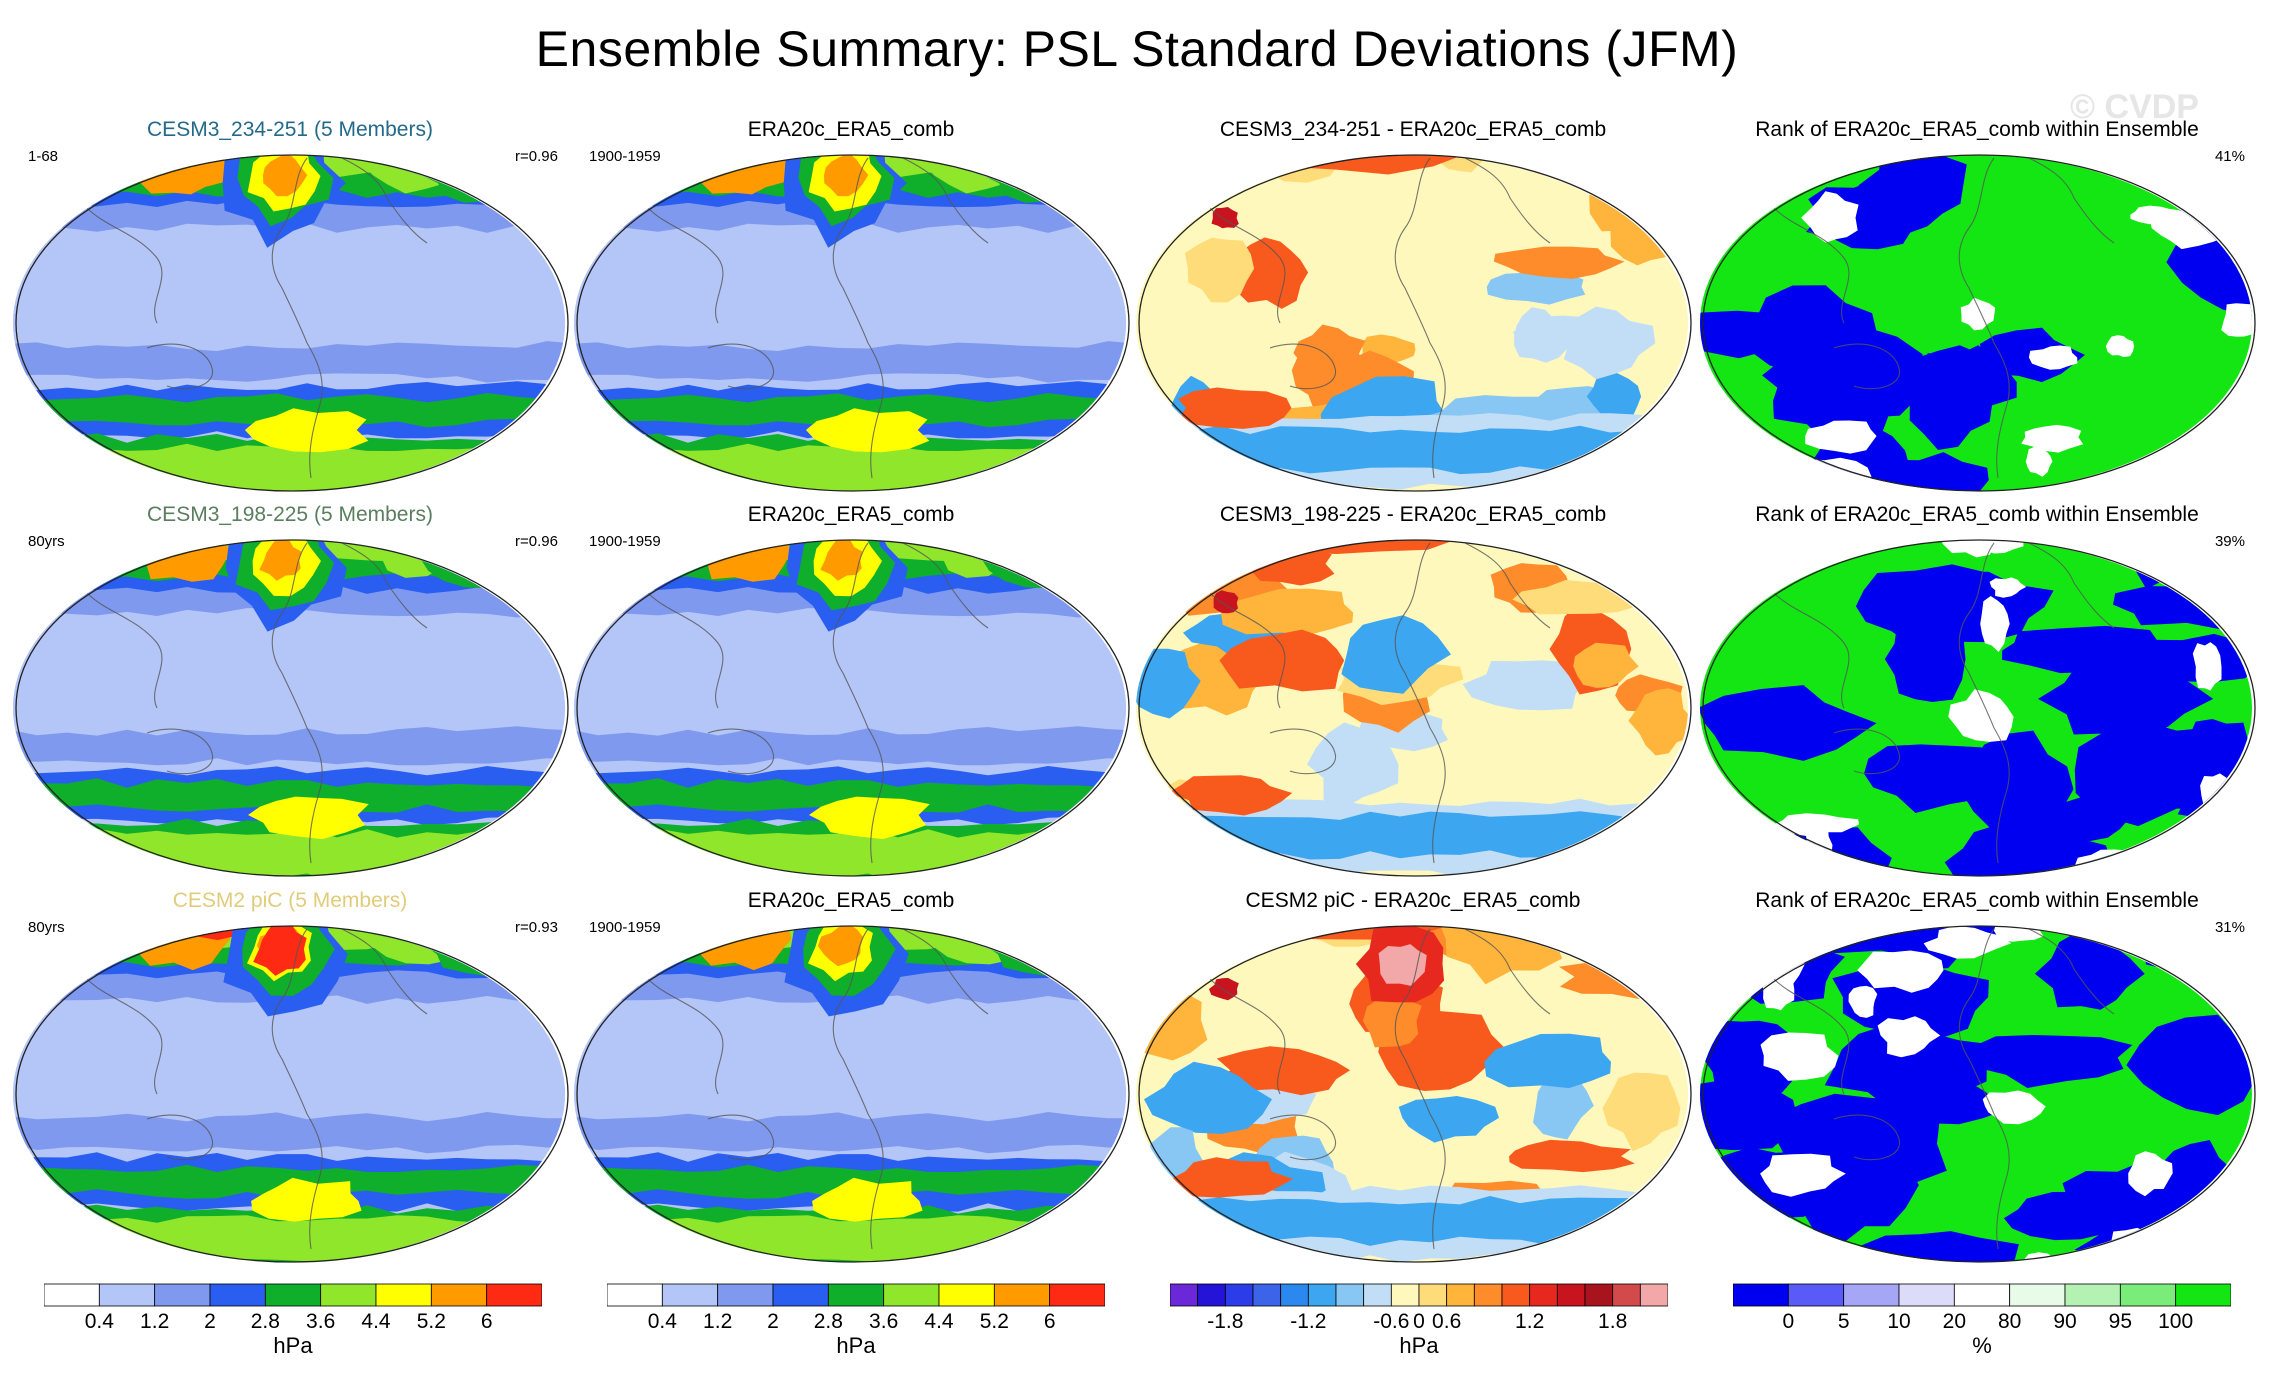 Image resolution: width=2274 pixels, height=1386 pixels. What do you see at coordinates (289, 852) in the screenshot?
I see `field-band-antarctic-inner` at bounding box center [289, 852].